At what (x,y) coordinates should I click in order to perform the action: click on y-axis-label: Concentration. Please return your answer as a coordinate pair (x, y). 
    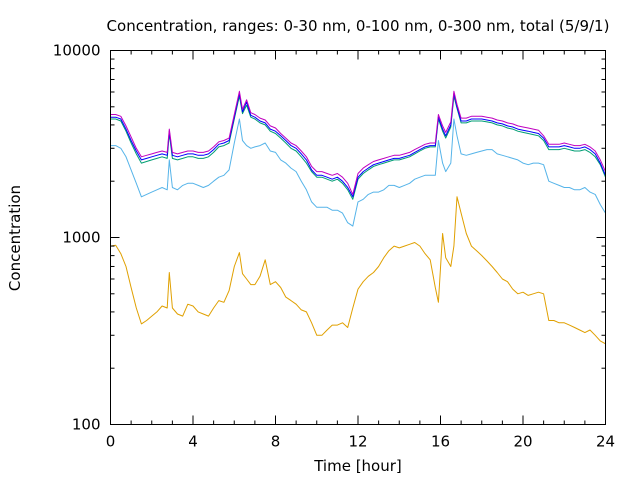
    Looking at the image, I should click on (15, 238).